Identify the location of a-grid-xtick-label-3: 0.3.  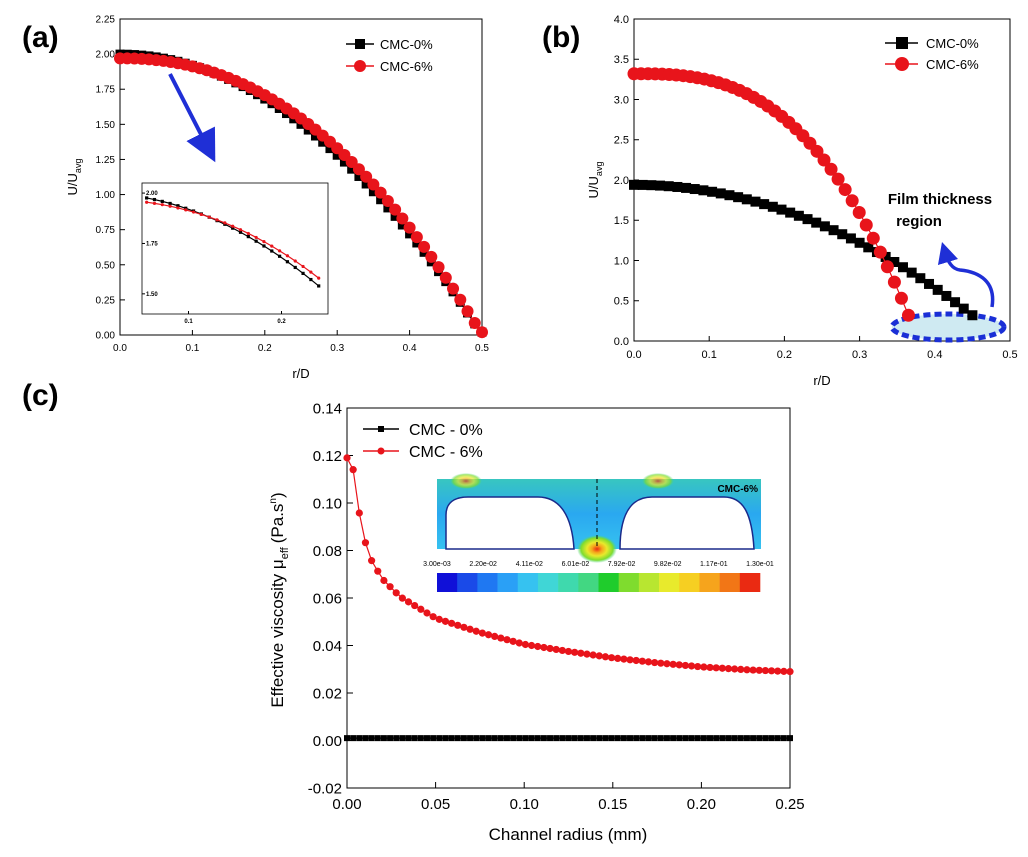
(337, 348).